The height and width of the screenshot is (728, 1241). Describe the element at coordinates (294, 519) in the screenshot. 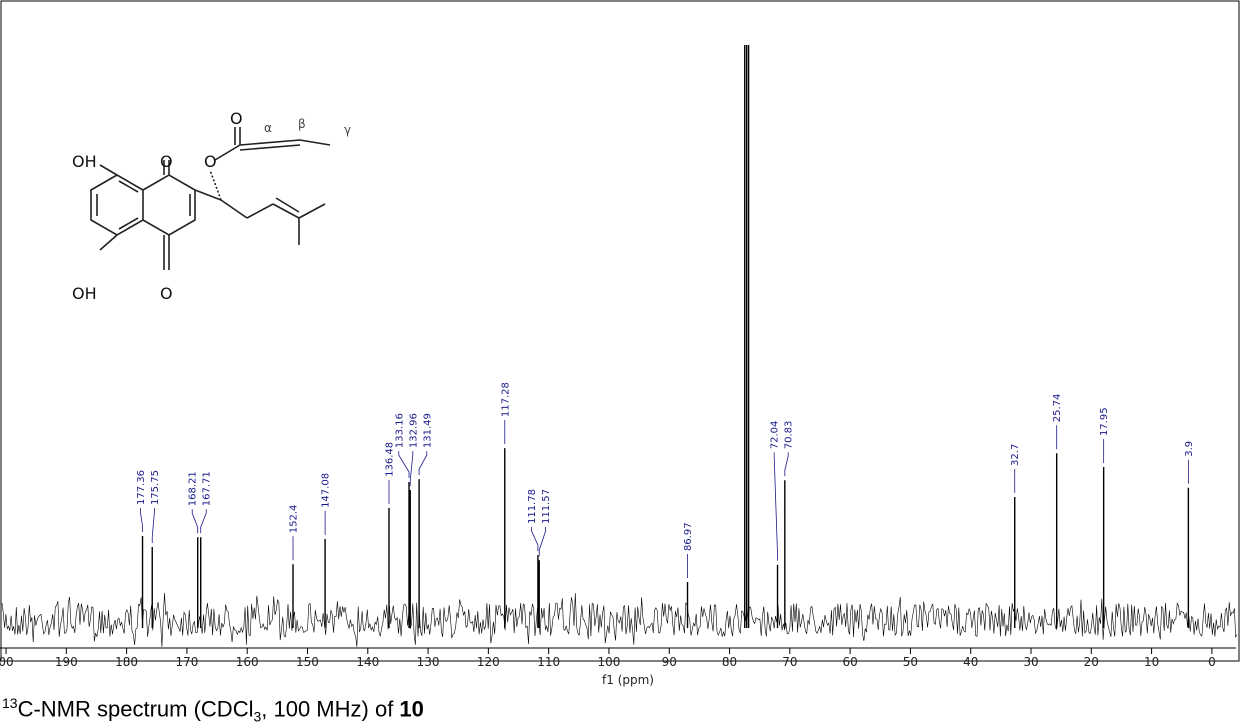

I see `peak-label: 152.4` at that location.